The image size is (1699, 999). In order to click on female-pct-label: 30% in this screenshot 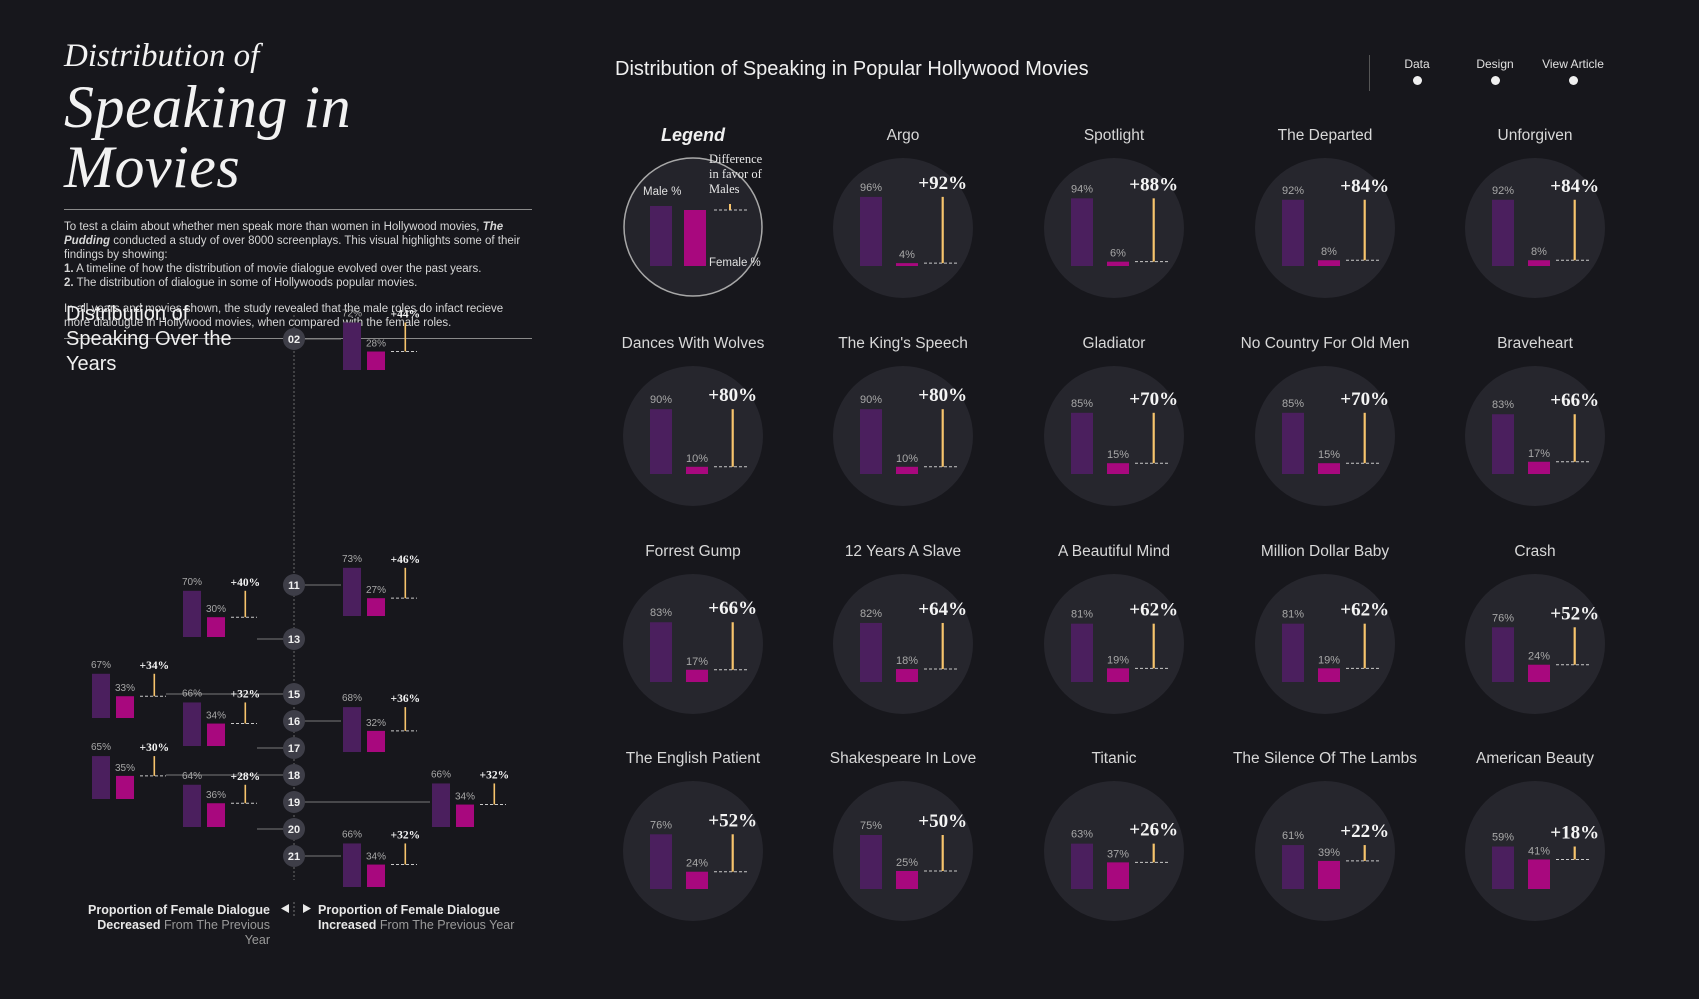, I will do `click(216, 609)`.